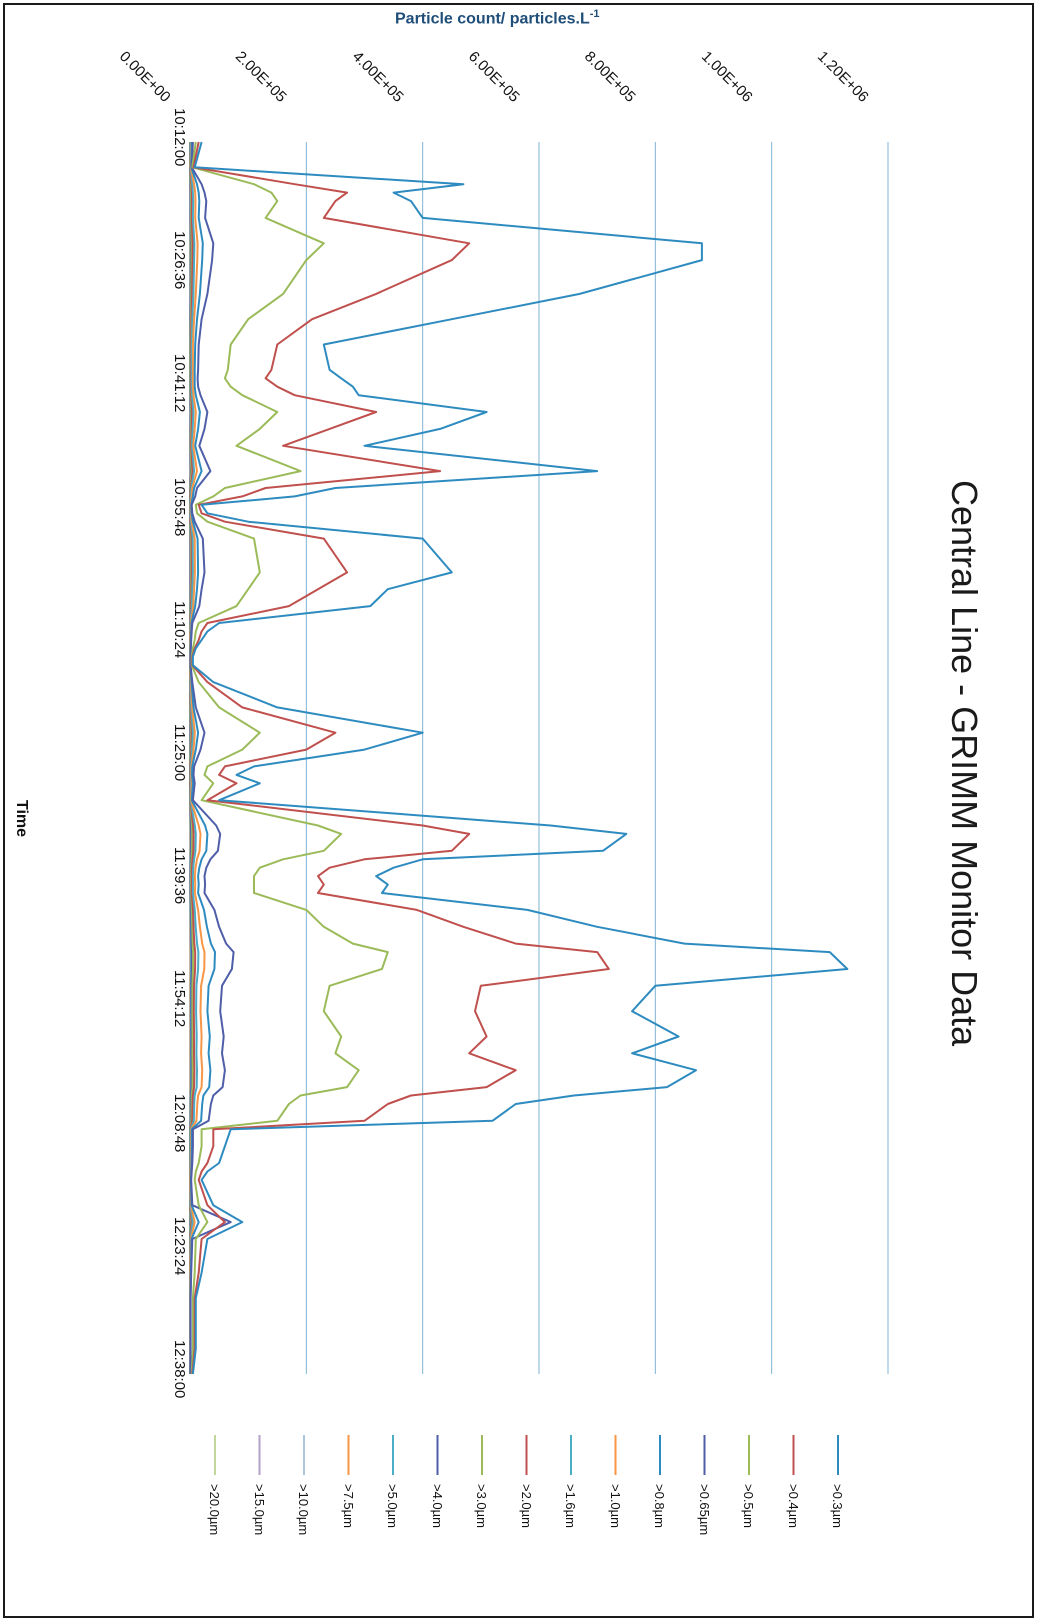 Image resolution: width=1039 pixels, height=1623 pixels. What do you see at coordinates (179, 506) in the screenshot?
I see `x-tick-label: 10:55:48` at bounding box center [179, 506].